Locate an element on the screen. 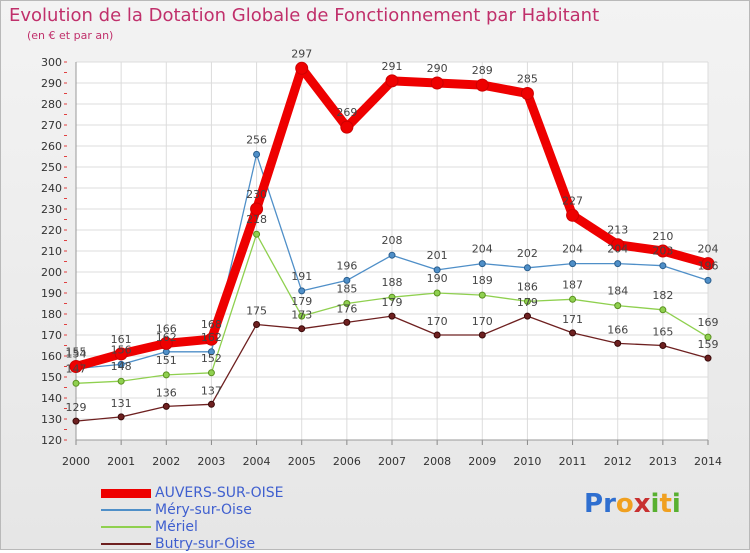  y-tick-label: 180 is located at coordinates (51, 314).